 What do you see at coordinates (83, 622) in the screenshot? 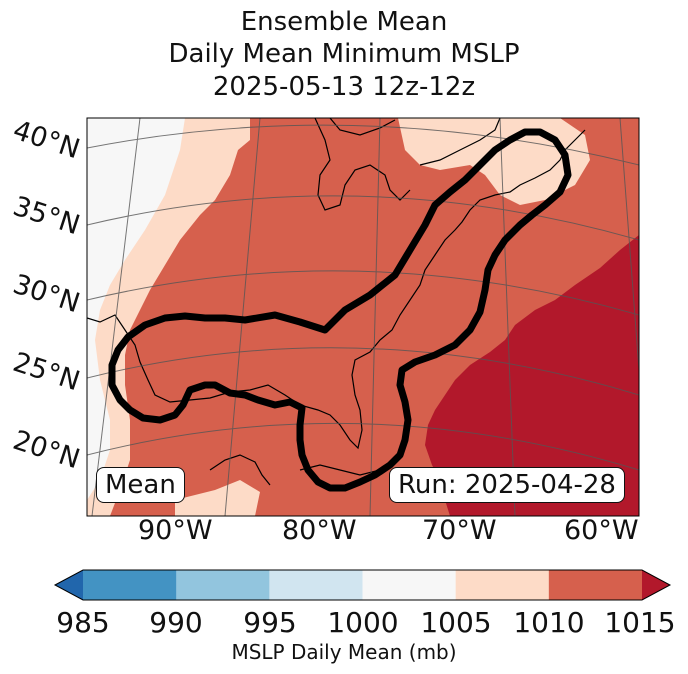
I see `colorbar-tick-985: 985` at bounding box center [83, 622].